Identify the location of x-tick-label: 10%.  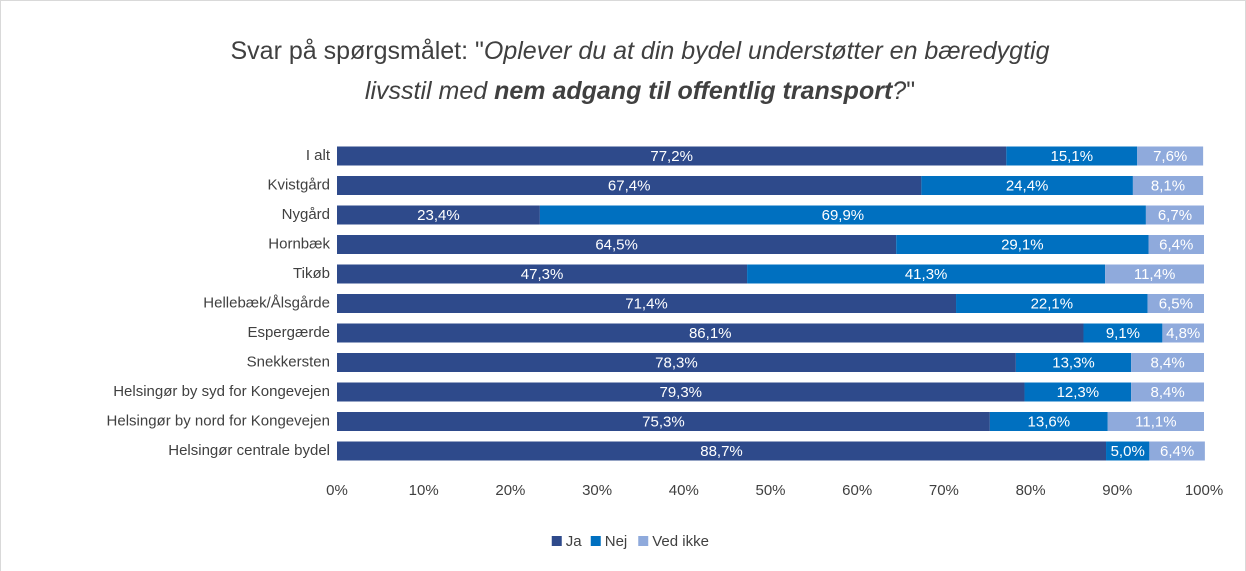
(424, 490).